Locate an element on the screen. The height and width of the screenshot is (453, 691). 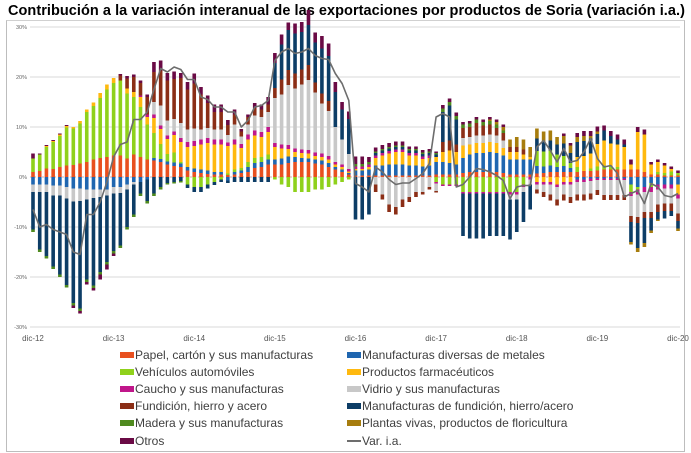
x-tick-label: dic-14 is located at coordinates (194, 338).